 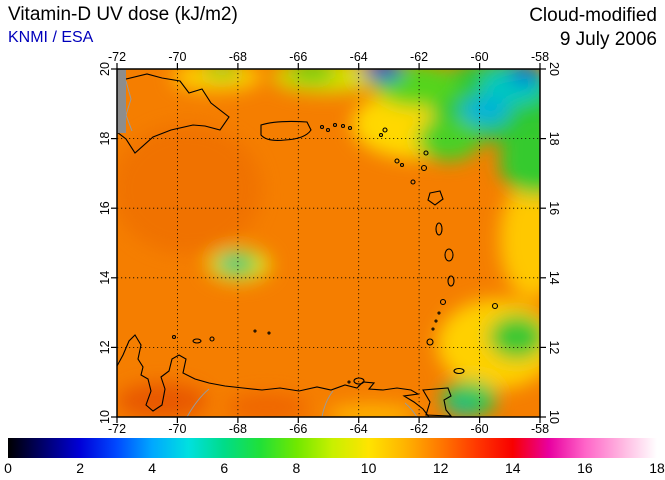 What do you see at coordinates (51, 37) in the screenshot?
I see `agency-credit: KNMI / ESA` at bounding box center [51, 37].